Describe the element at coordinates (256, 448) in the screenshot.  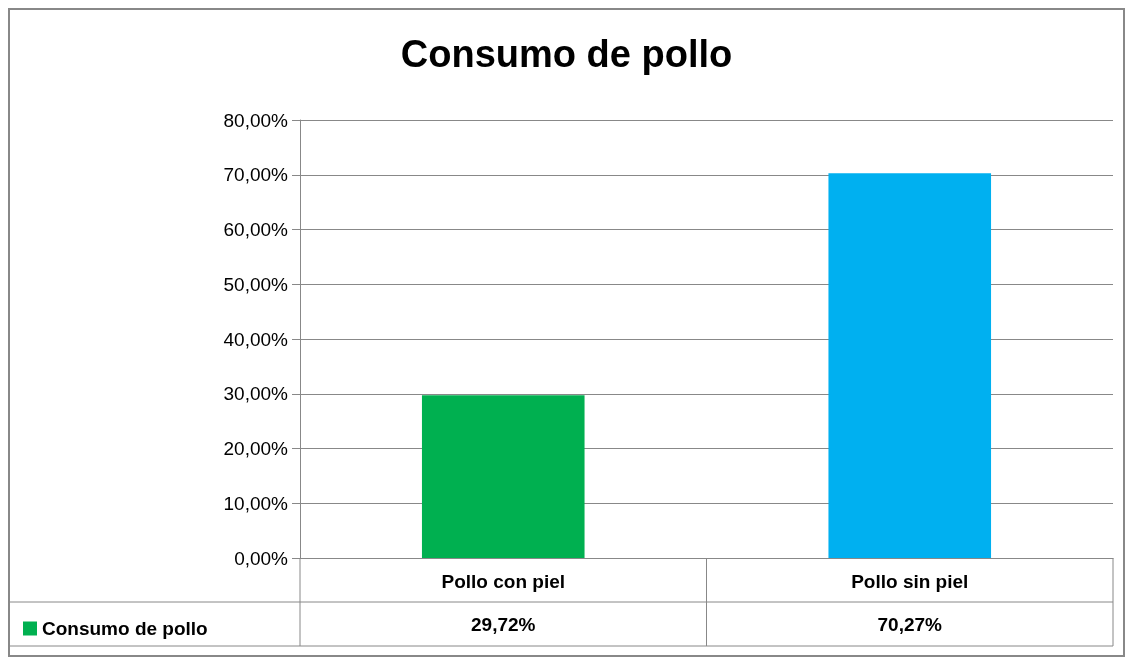
I see `y-tick-label: 20,00%` at that location.